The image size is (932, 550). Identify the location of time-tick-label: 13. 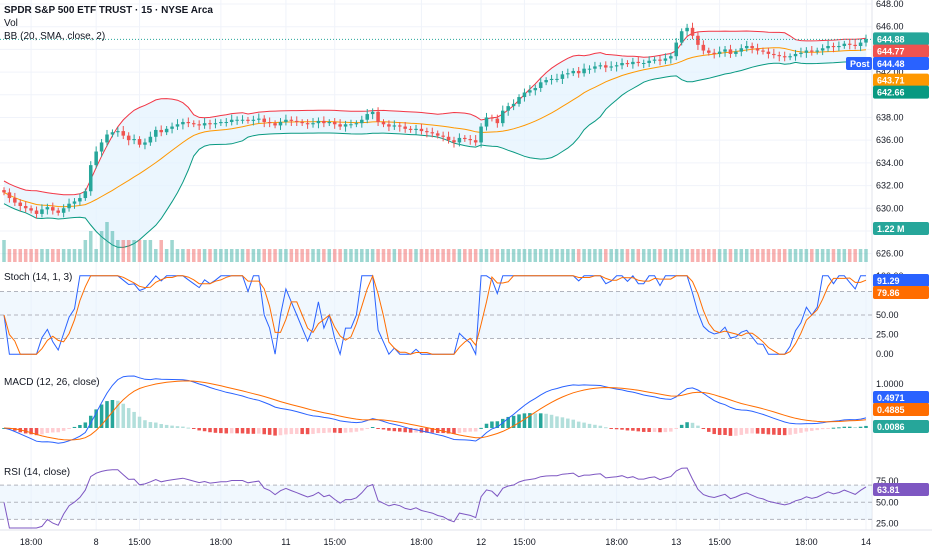
(676, 542).